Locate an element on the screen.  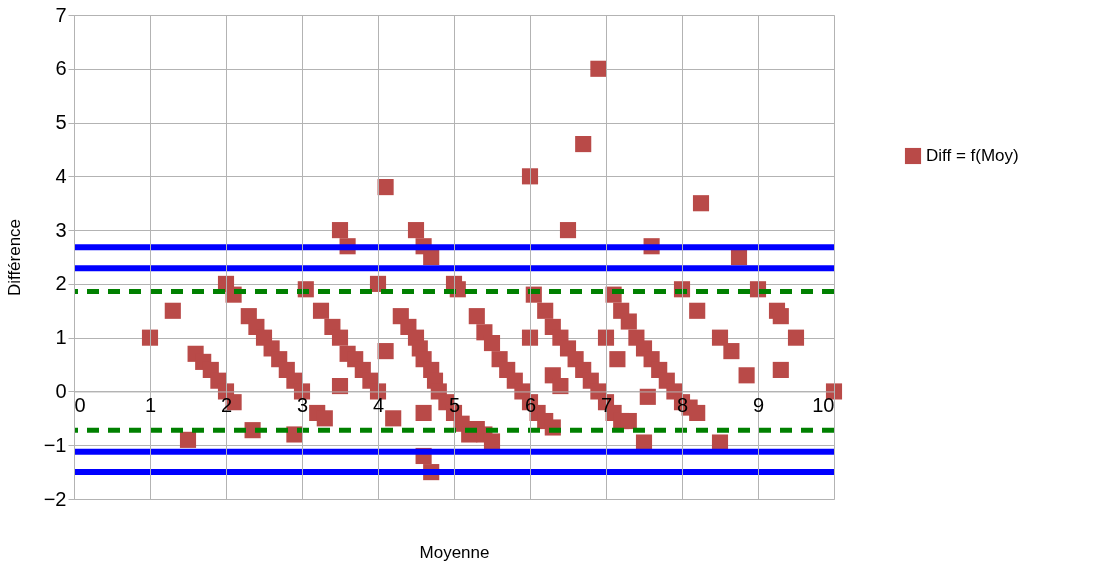
x-tick-label: 4 is located at coordinates (378, 404).